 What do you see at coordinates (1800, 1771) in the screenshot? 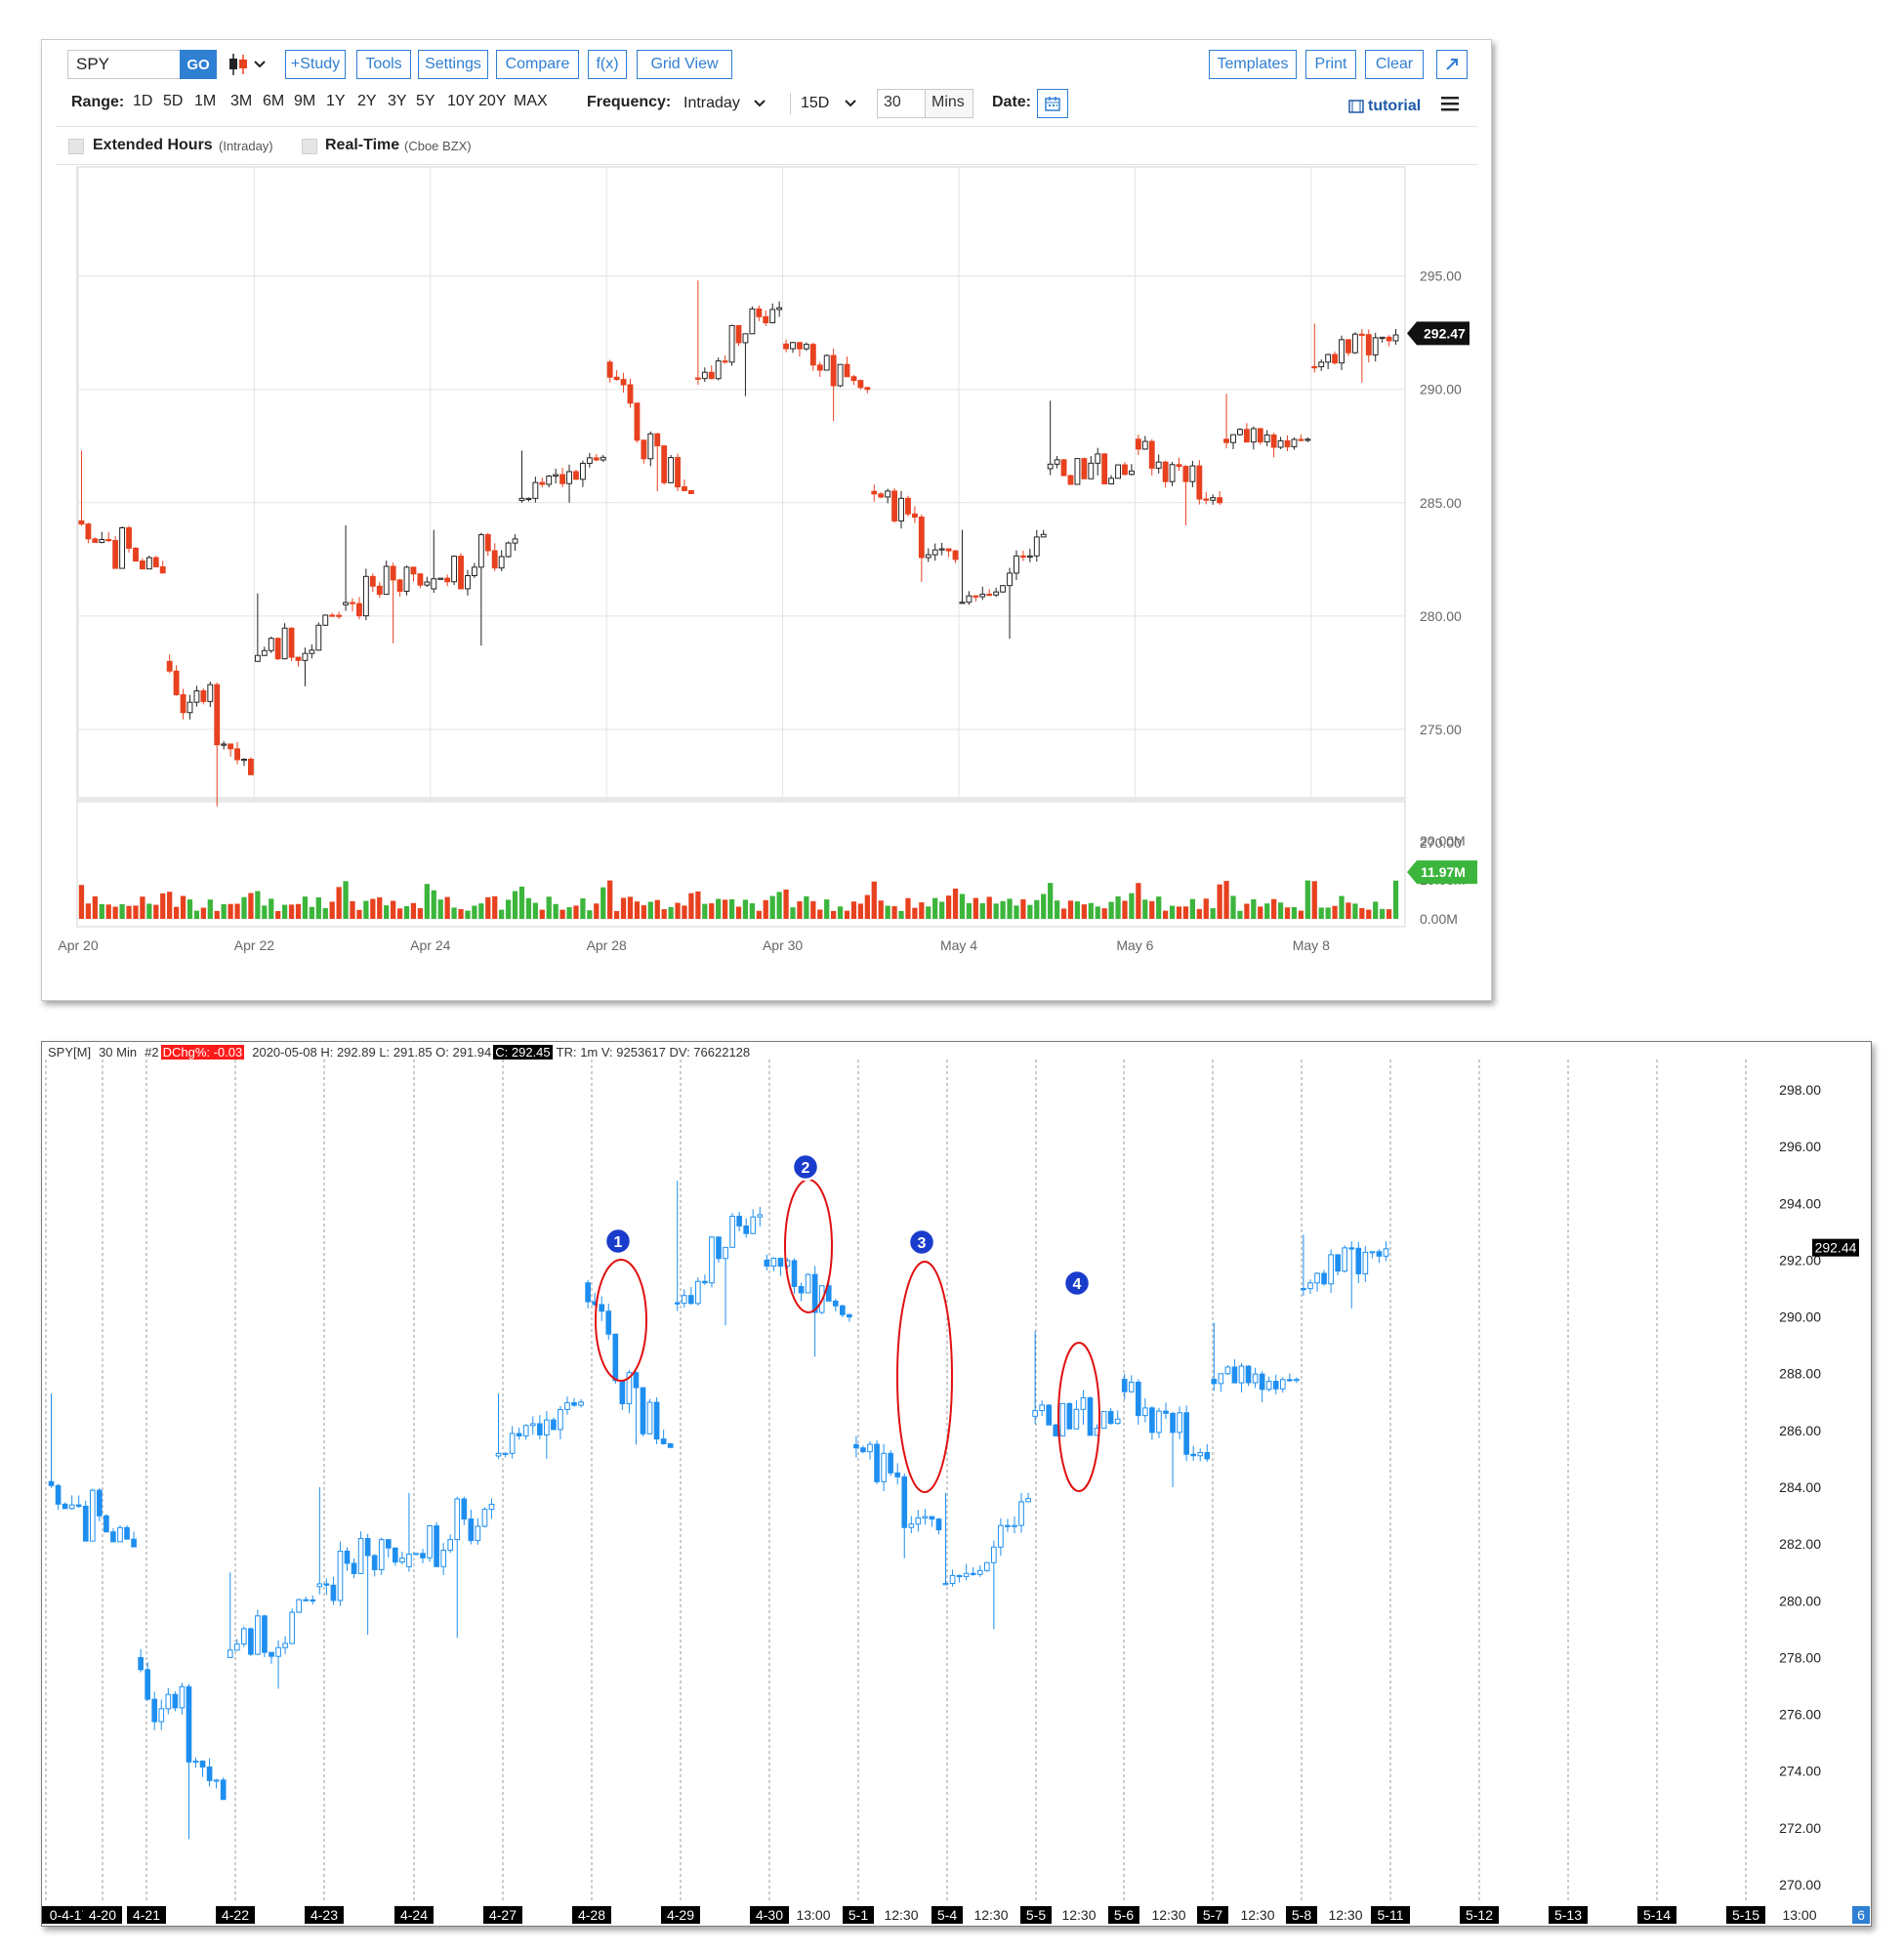
I see `y-tick-label: 274.00` at bounding box center [1800, 1771].